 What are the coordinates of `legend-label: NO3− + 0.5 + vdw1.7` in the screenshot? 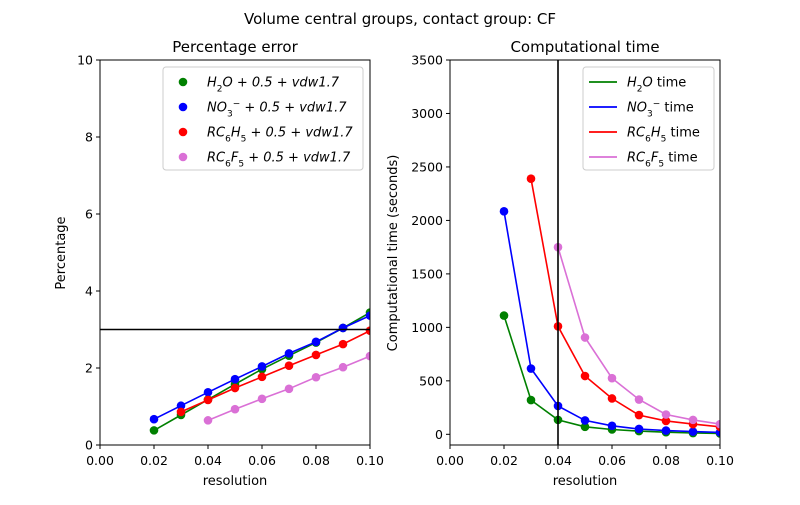 It's located at (277, 110).